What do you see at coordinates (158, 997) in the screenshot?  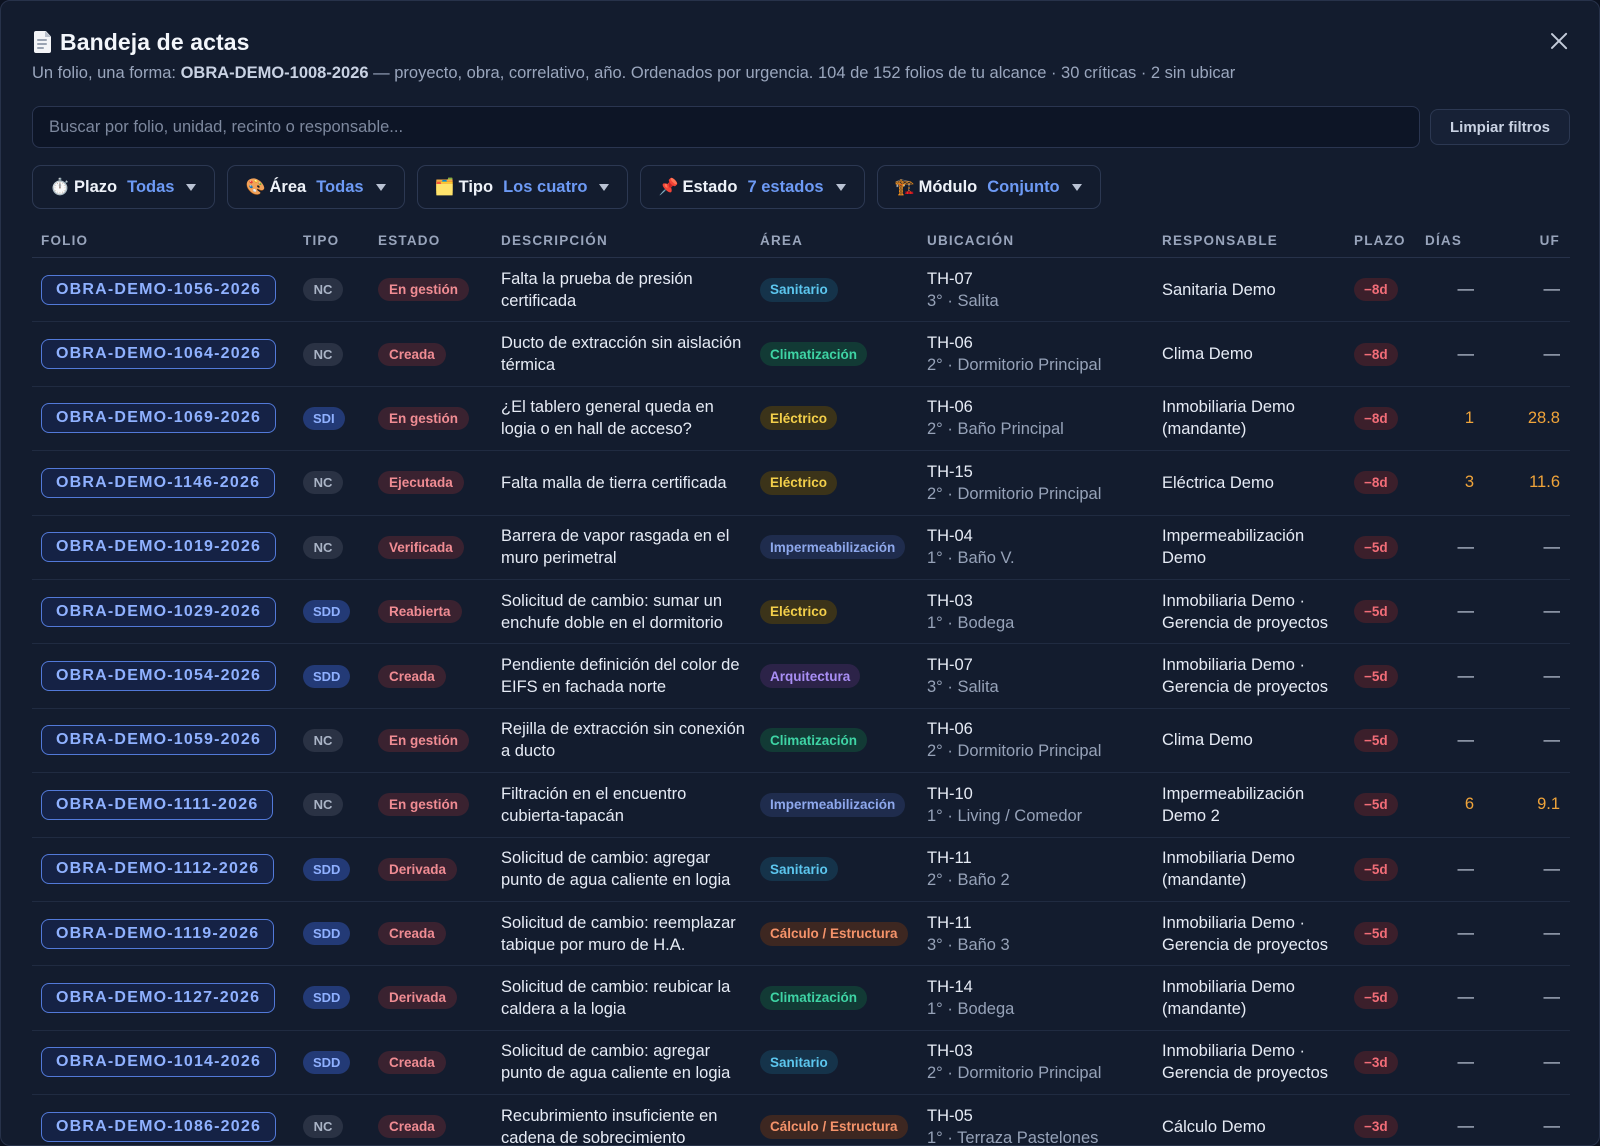 I see `folio-link: OBRA-DEMO-1127-2026` at bounding box center [158, 997].